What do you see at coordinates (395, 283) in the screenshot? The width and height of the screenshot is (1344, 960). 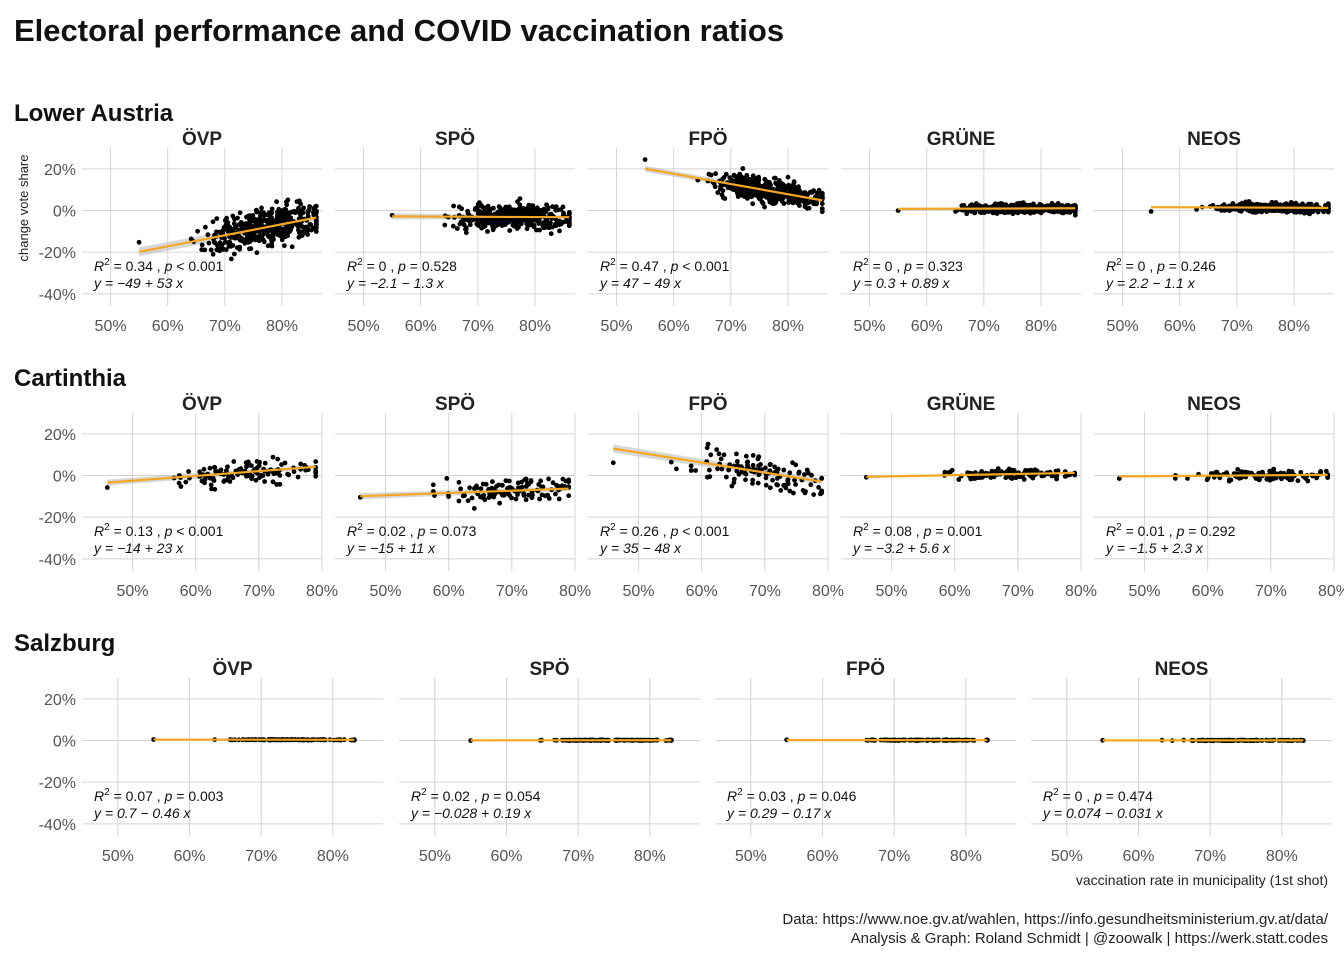 I see `equation-annotation: y = −2.1 − 1.3 x` at bounding box center [395, 283].